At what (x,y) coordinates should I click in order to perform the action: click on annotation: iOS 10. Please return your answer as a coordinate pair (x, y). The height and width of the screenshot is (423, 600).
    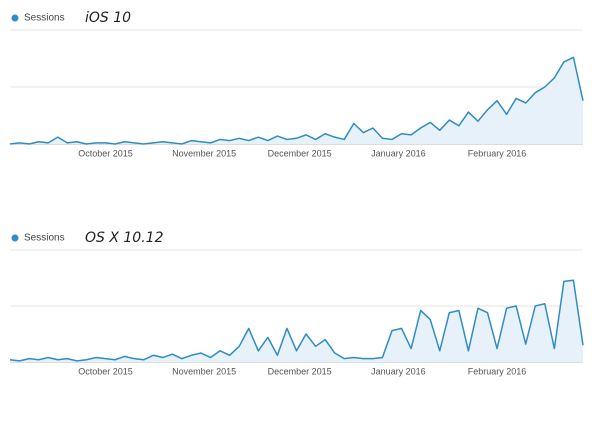
    Looking at the image, I should click on (108, 18).